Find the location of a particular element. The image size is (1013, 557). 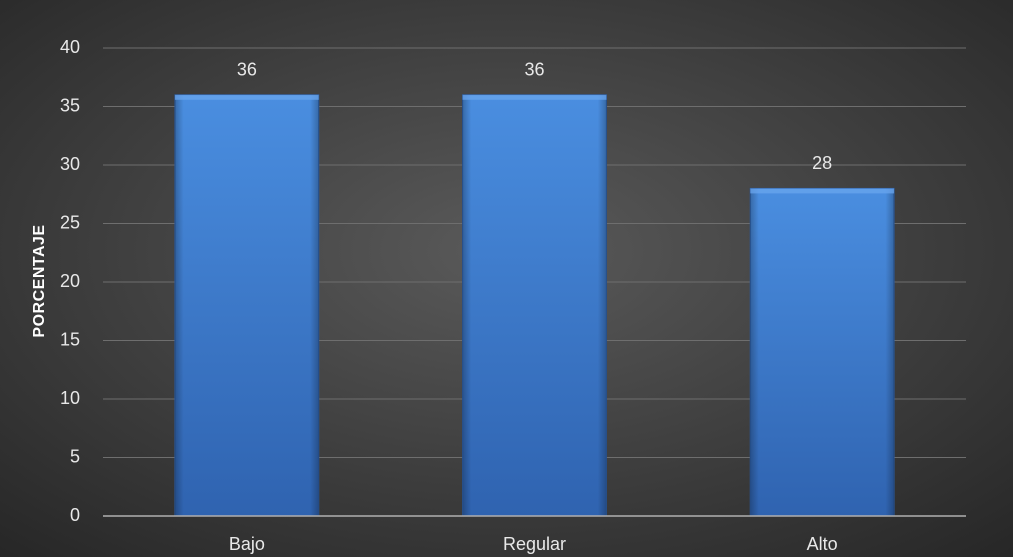

y-tick-label: 25 is located at coordinates (70, 222).